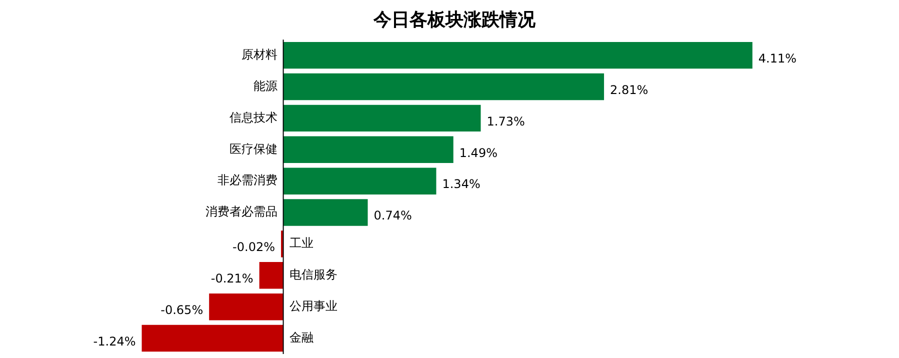  I want to click on y-tick-label: 医疗保健, so click(253, 149).